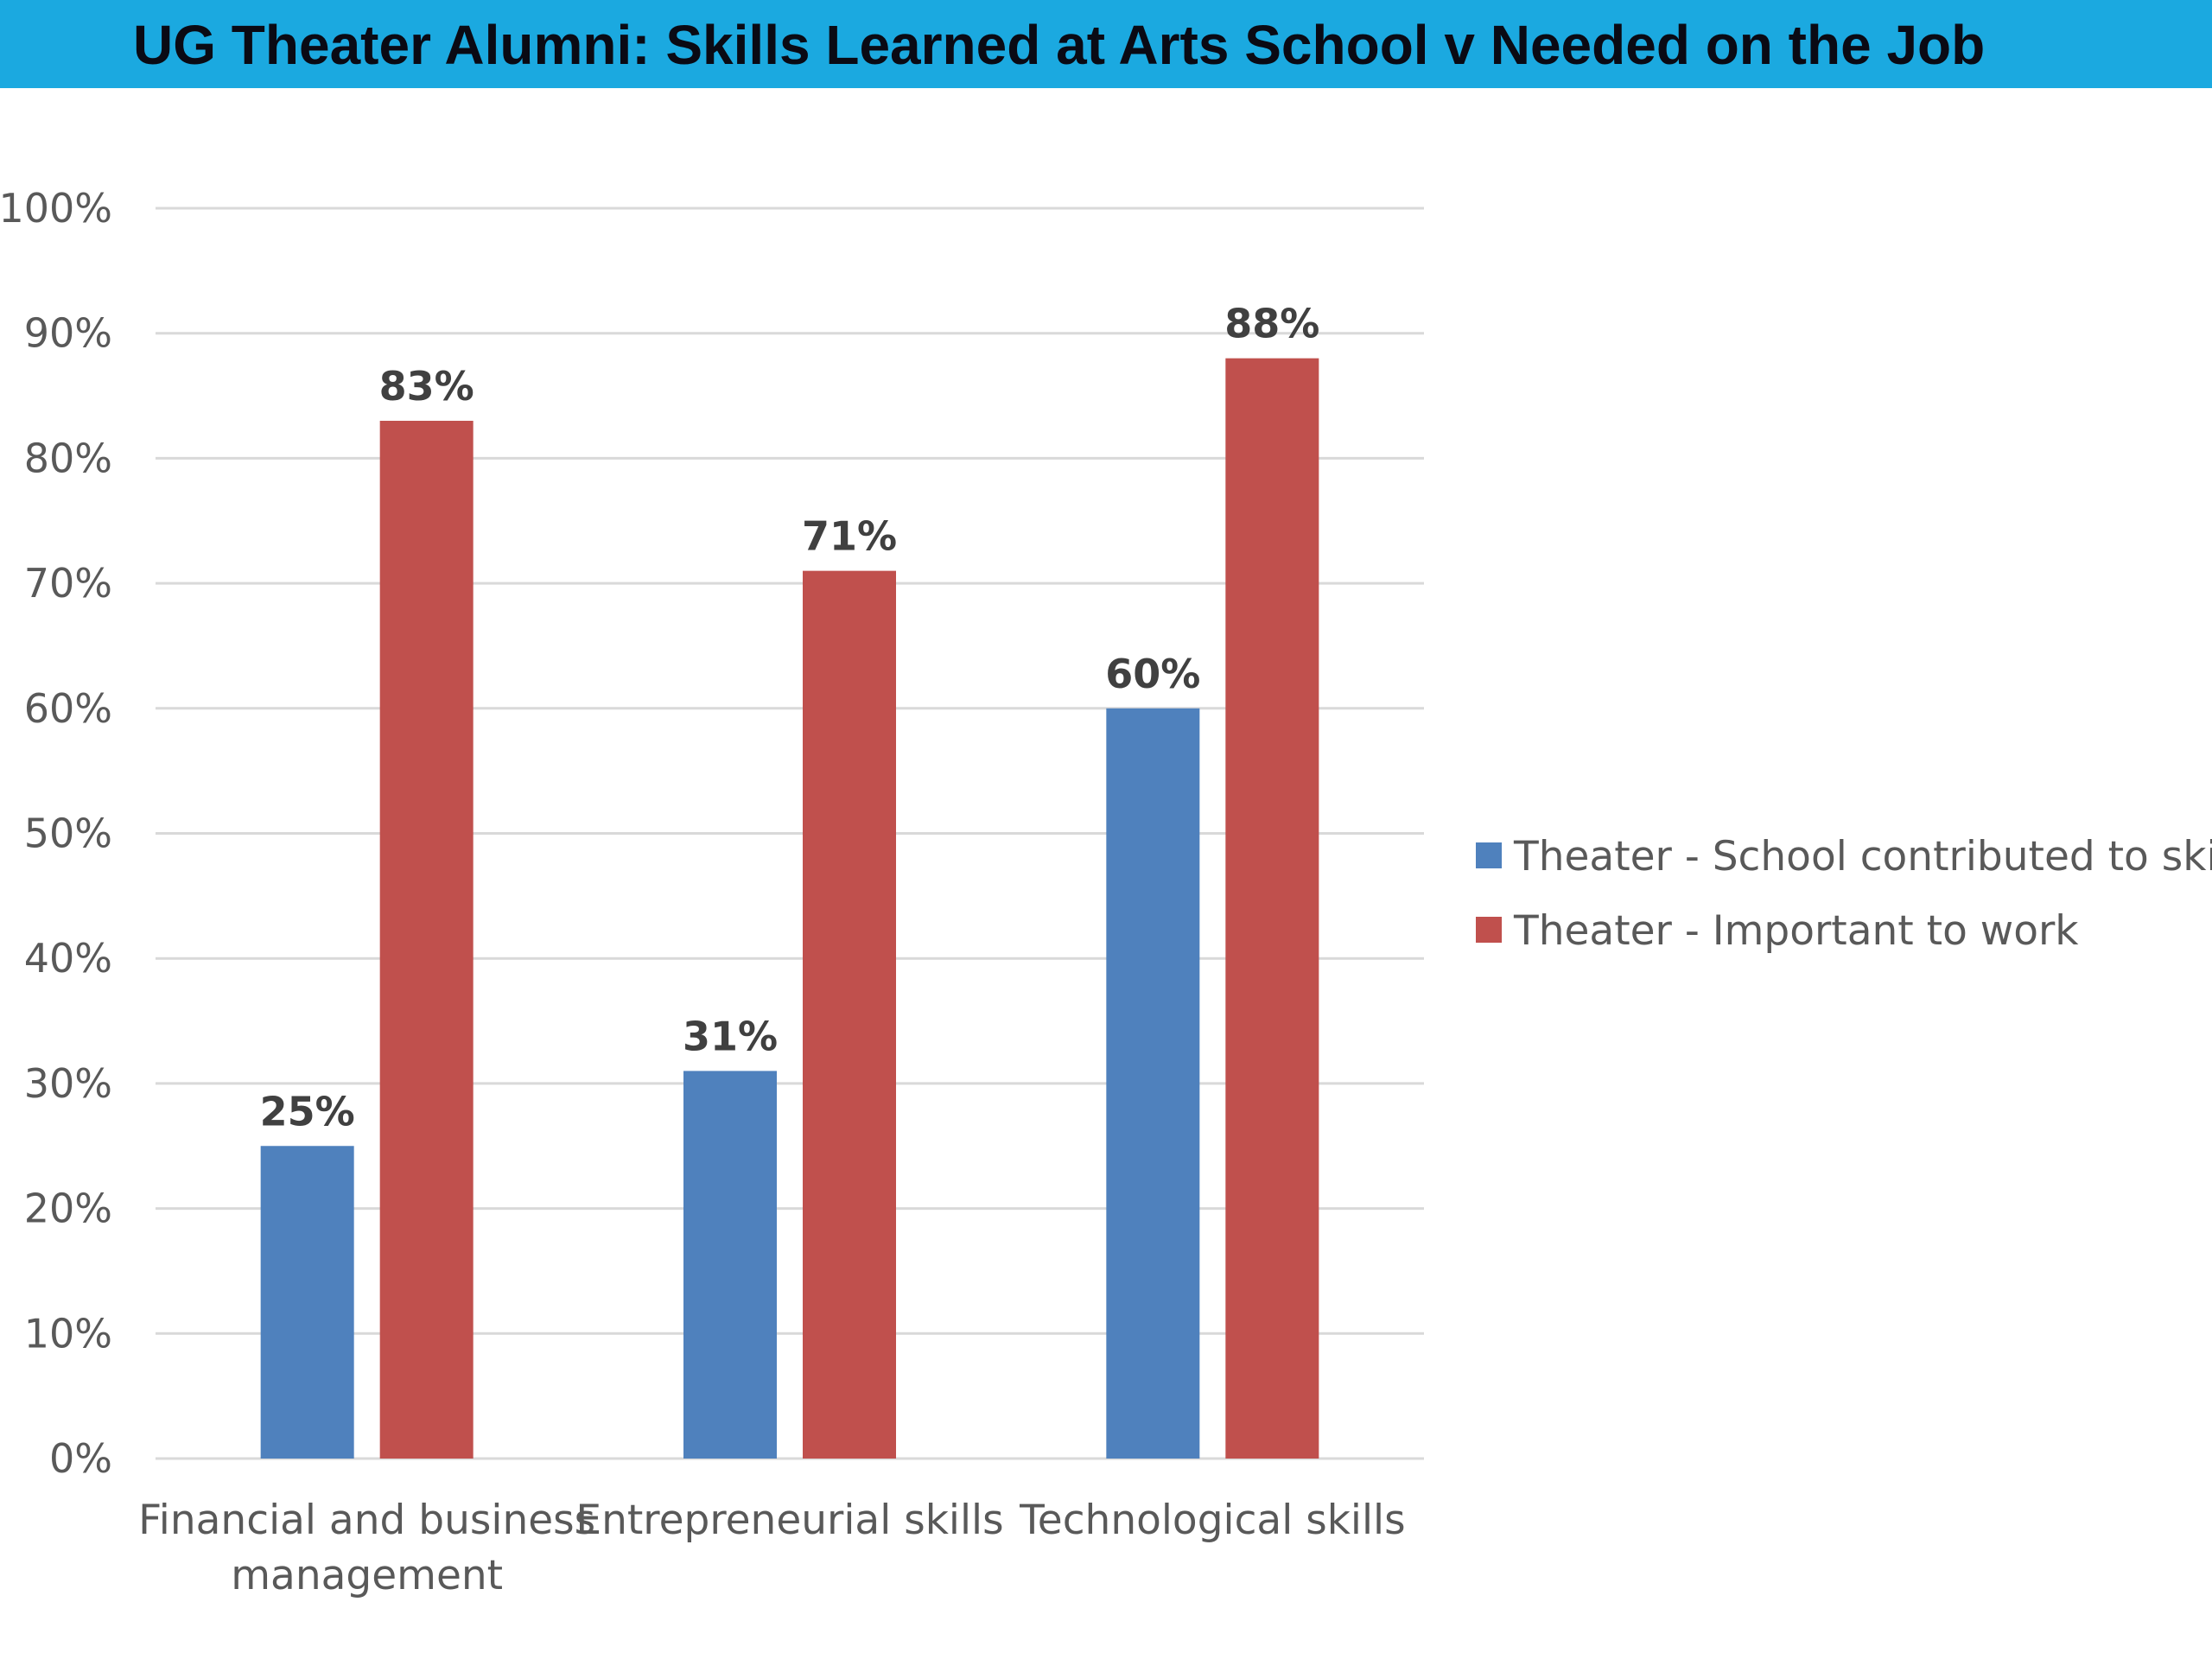 The height and width of the screenshot is (1659, 2212). Describe the element at coordinates (366, 1520) in the screenshot. I see `category-label: Financial and business` at that location.